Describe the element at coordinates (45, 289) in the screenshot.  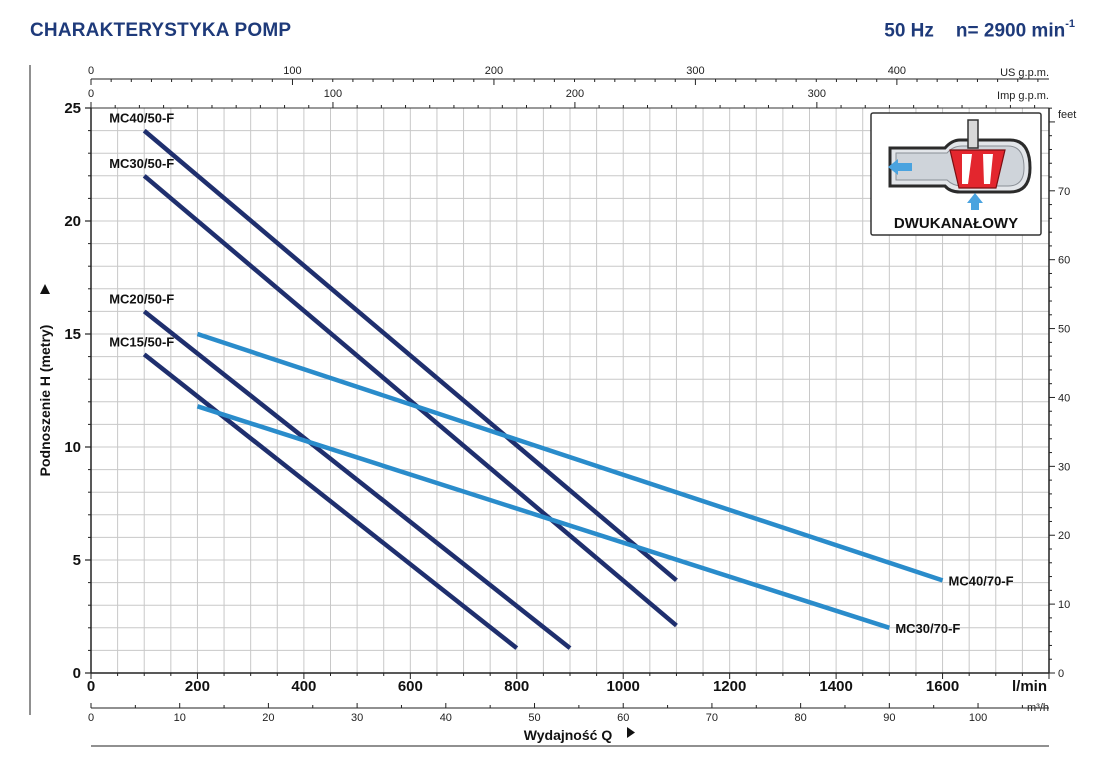
I see `y-axis-arrow-icon` at that location.